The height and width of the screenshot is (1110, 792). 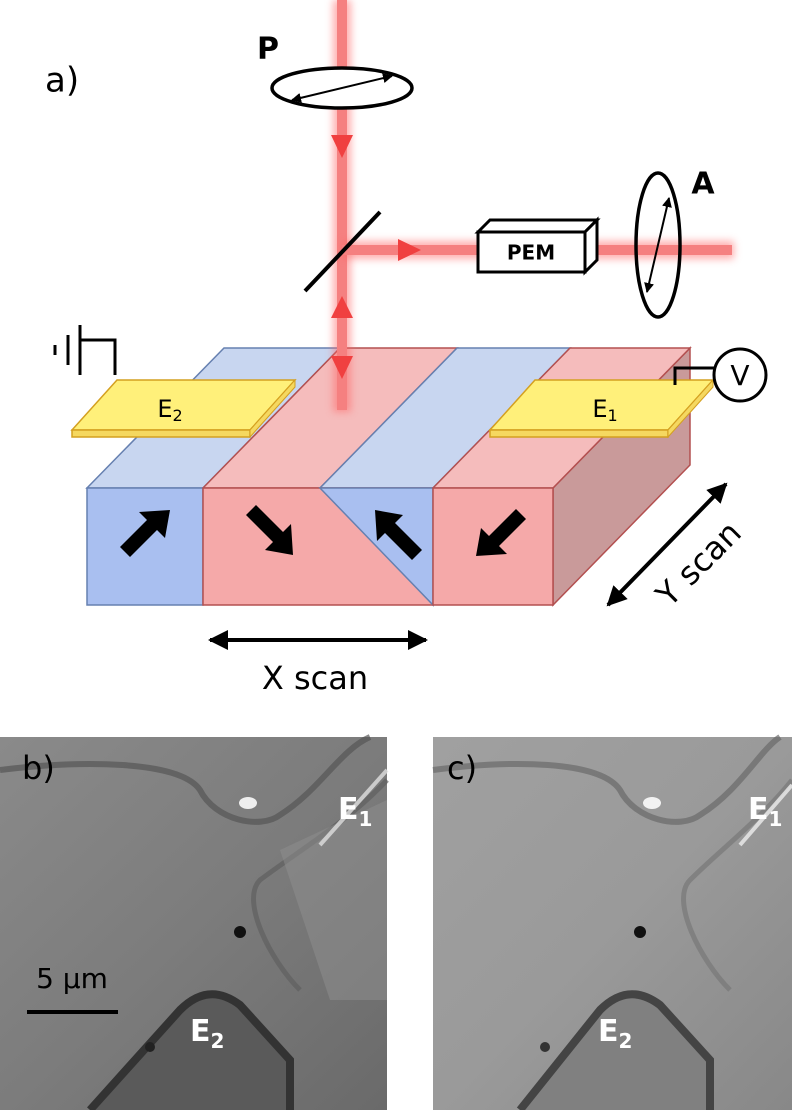 What do you see at coordinates (62, 81) in the screenshot?
I see `panel-label: a)` at bounding box center [62, 81].